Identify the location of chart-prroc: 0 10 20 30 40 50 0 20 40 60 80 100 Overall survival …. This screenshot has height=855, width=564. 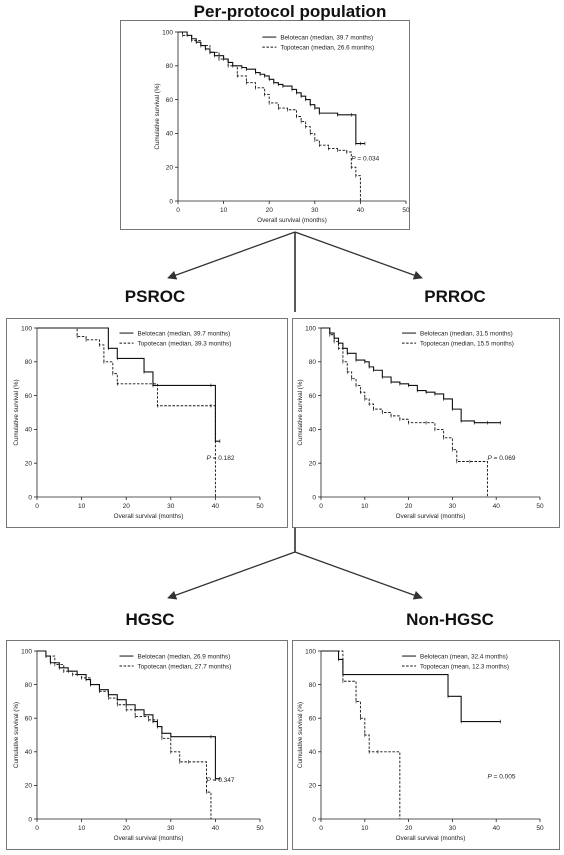
(426, 423).